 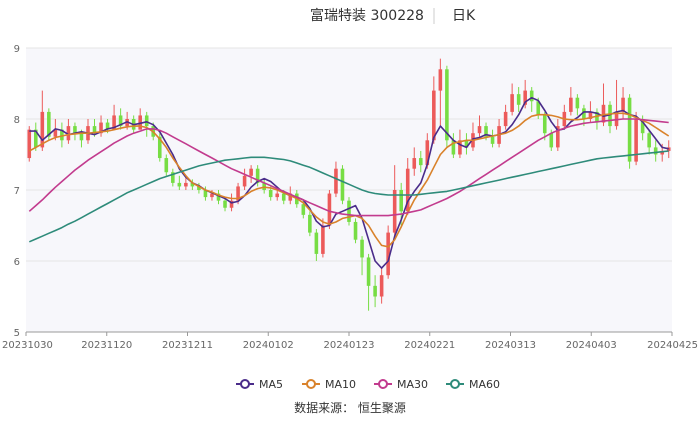 I want to click on legend-item-ma5: MA5, so click(x=259, y=384).